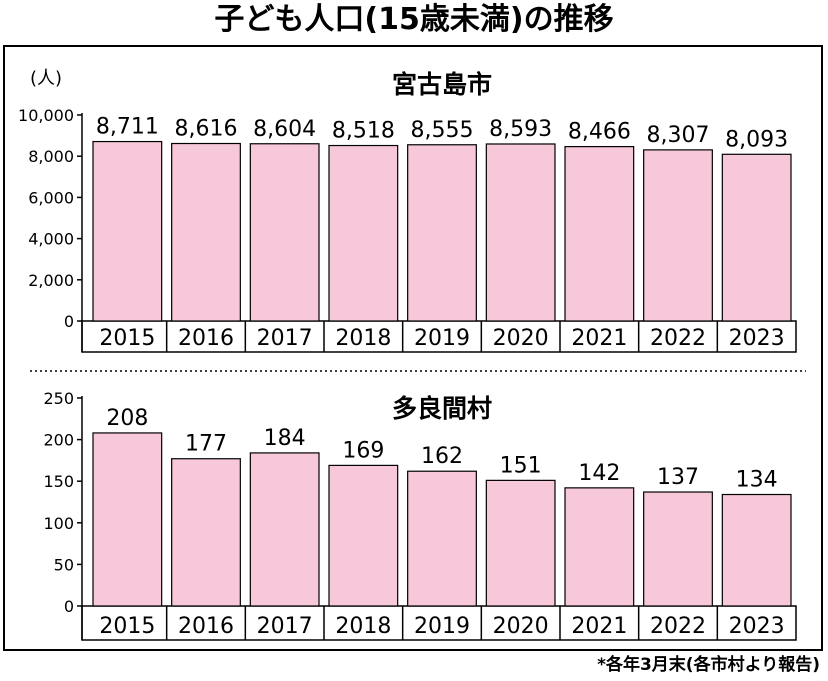 The height and width of the screenshot is (681, 828). What do you see at coordinates (58, 481) in the screenshot?
I see `y-tick-label: 150` at bounding box center [58, 481].